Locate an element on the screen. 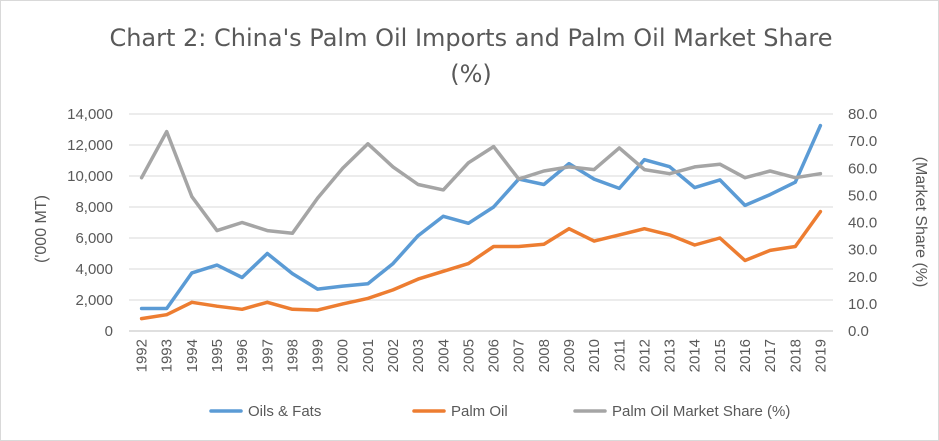 This screenshot has height=441, width=939. right-tick-label: 30.0 is located at coordinates (862, 250).